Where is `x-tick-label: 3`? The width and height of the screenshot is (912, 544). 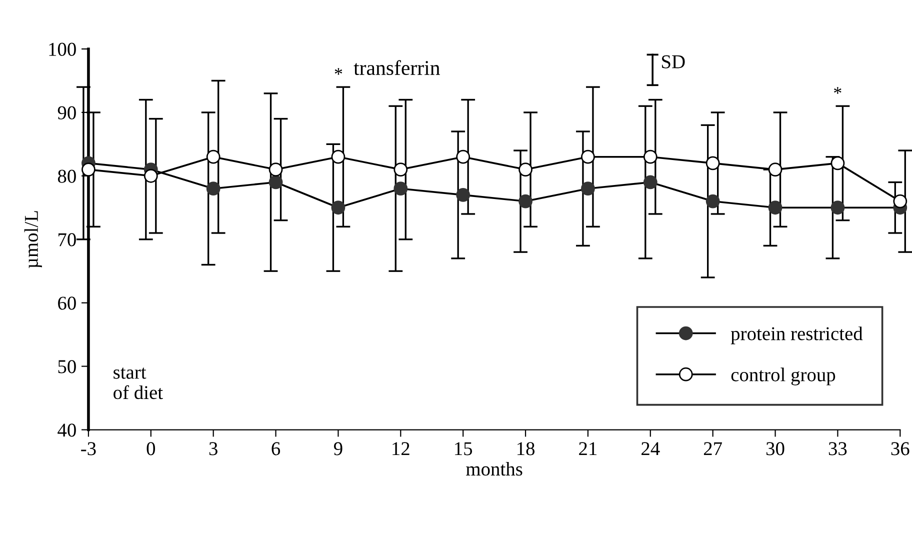
x-tick-label: 3 is located at coordinates (213, 449).